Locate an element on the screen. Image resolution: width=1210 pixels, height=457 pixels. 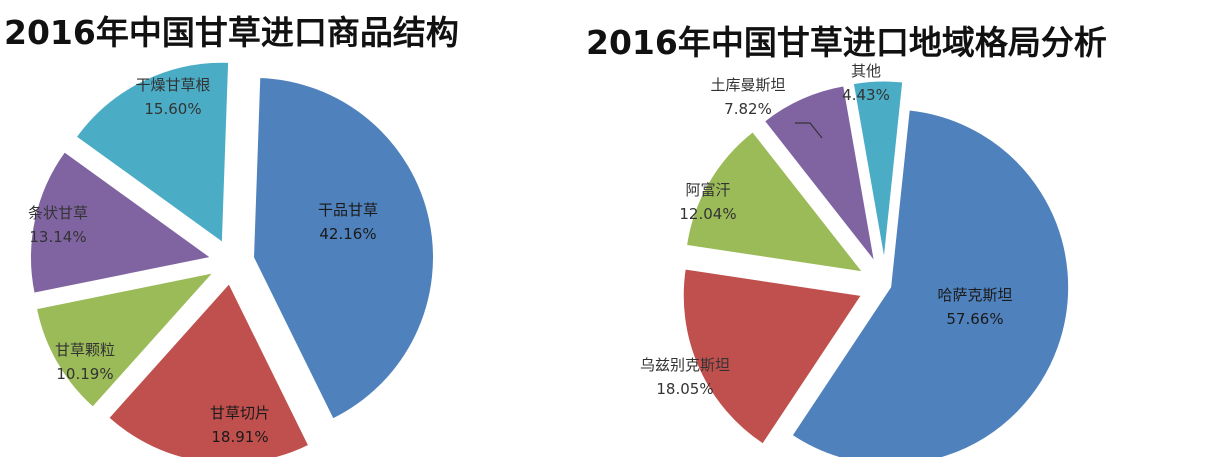
slice-label-value: 13.14% is located at coordinates (57, 237).